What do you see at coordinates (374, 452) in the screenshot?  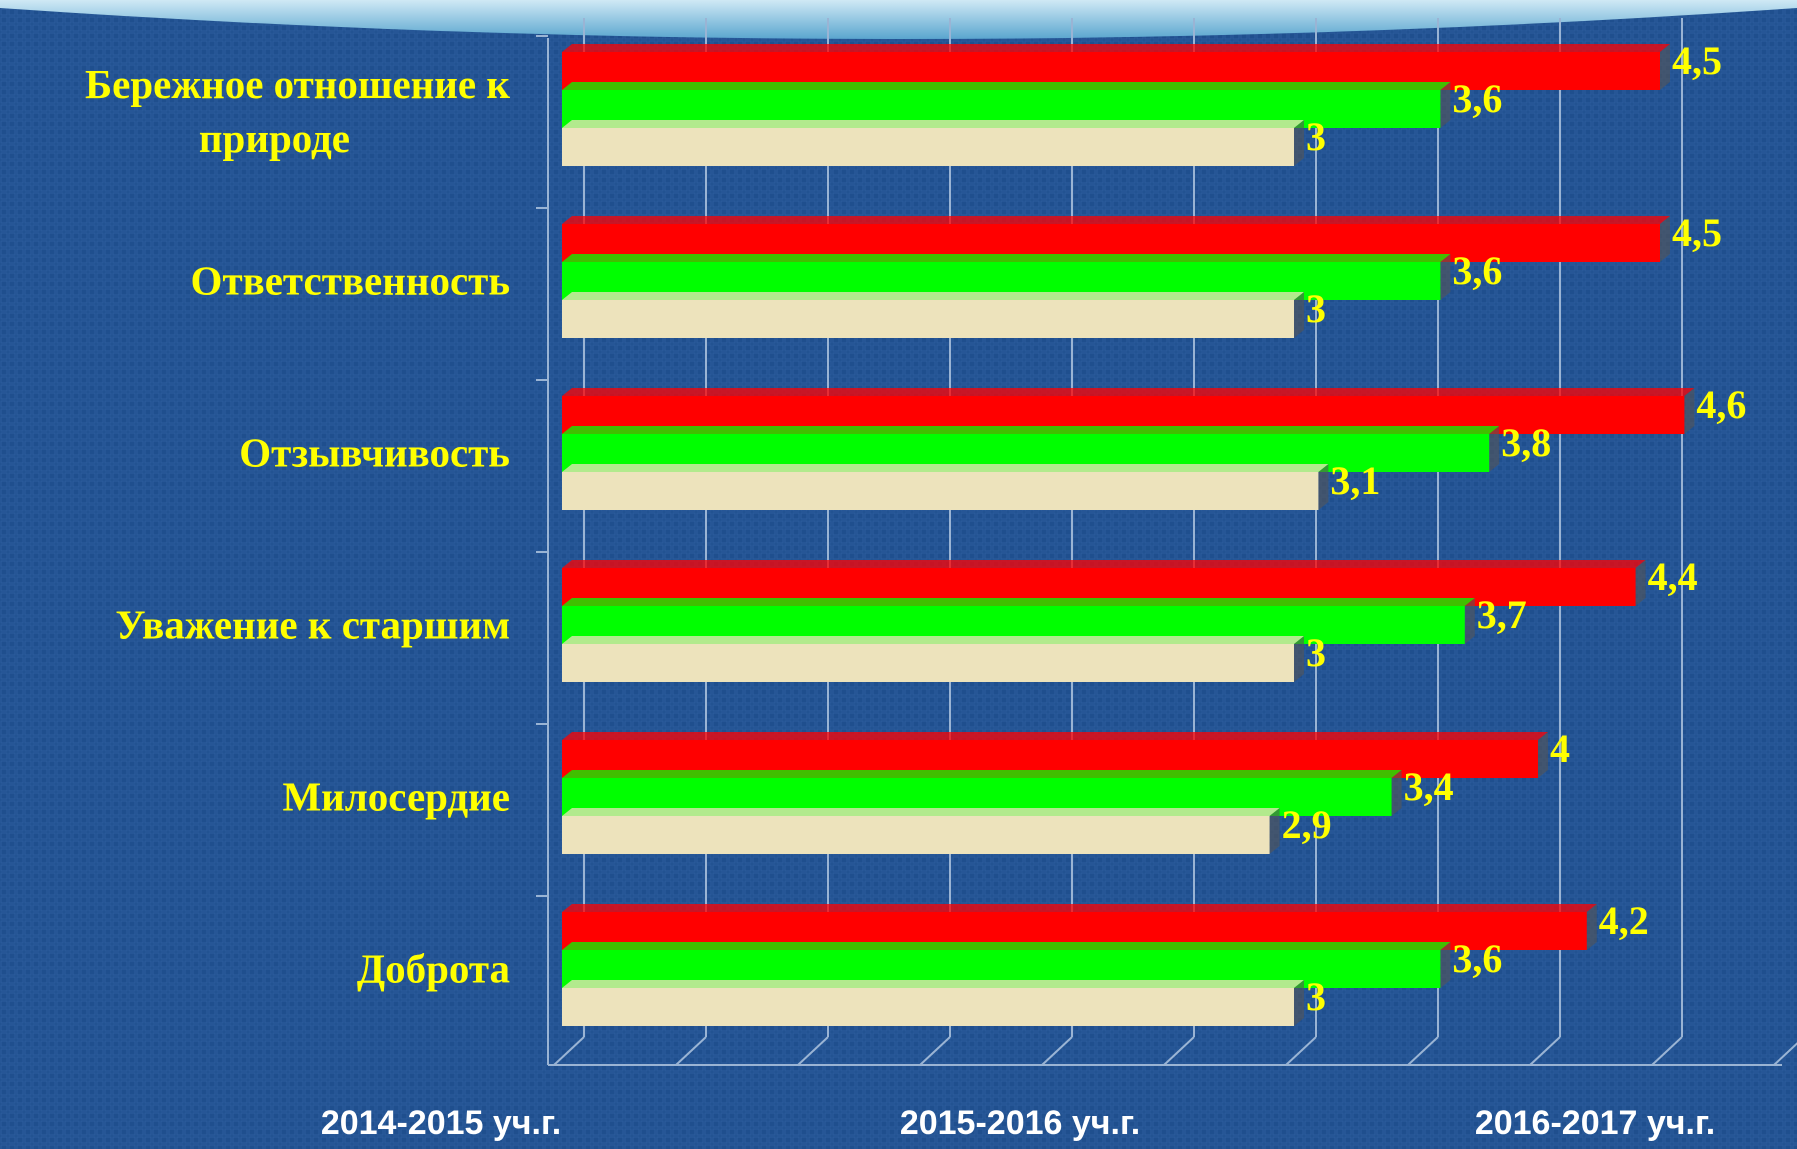 I see `category-label: Отзывчивость` at bounding box center [374, 452].